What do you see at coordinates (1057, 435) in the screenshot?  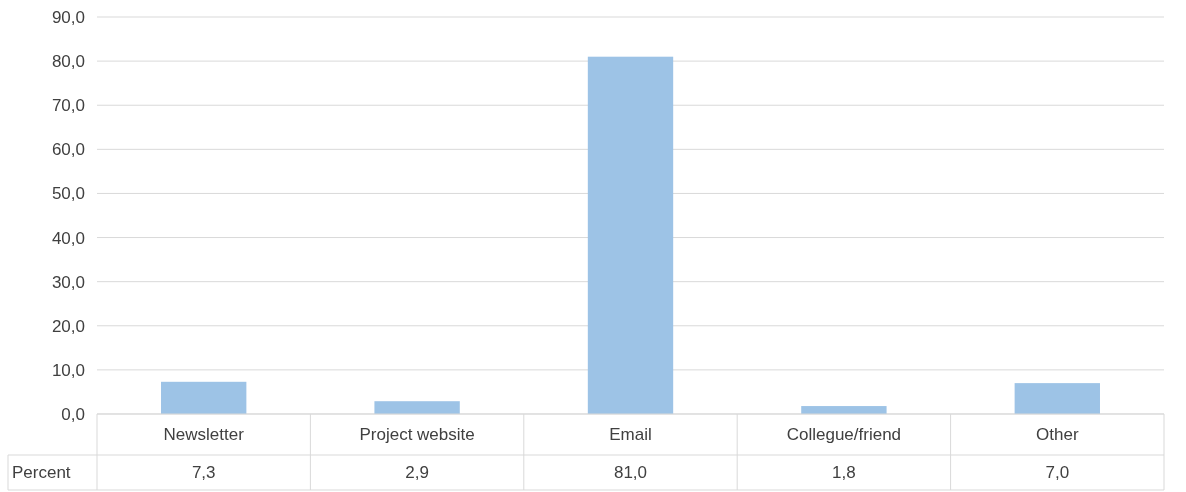 I see `x-tick-label: Other` at bounding box center [1057, 435].